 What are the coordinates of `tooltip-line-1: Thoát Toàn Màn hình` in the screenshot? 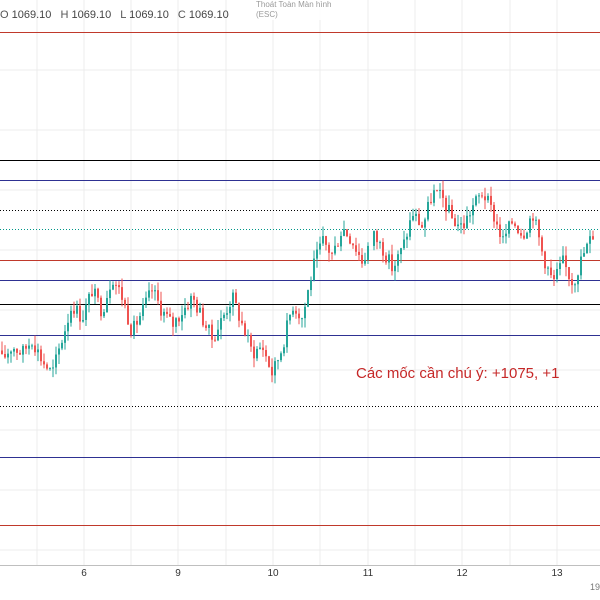 It's located at (294, 4).